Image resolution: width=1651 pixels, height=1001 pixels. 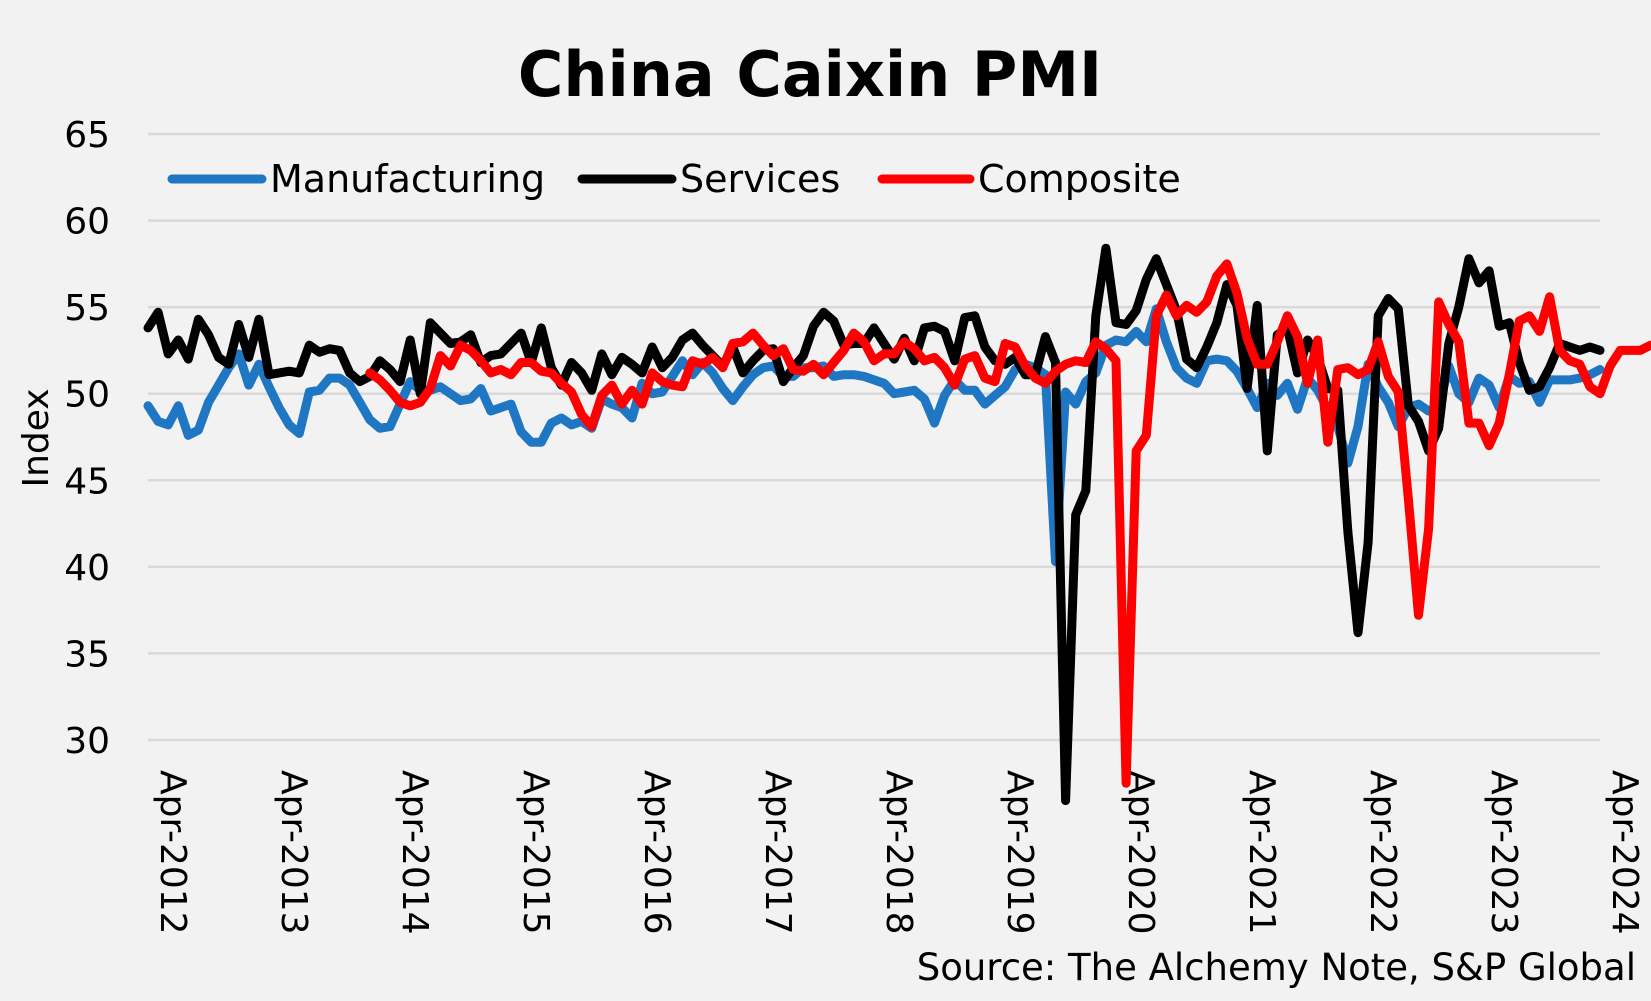 What do you see at coordinates (1079, 179) in the screenshot?
I see `legend-label-composite: Composite` at bounding box center [1079, 179].